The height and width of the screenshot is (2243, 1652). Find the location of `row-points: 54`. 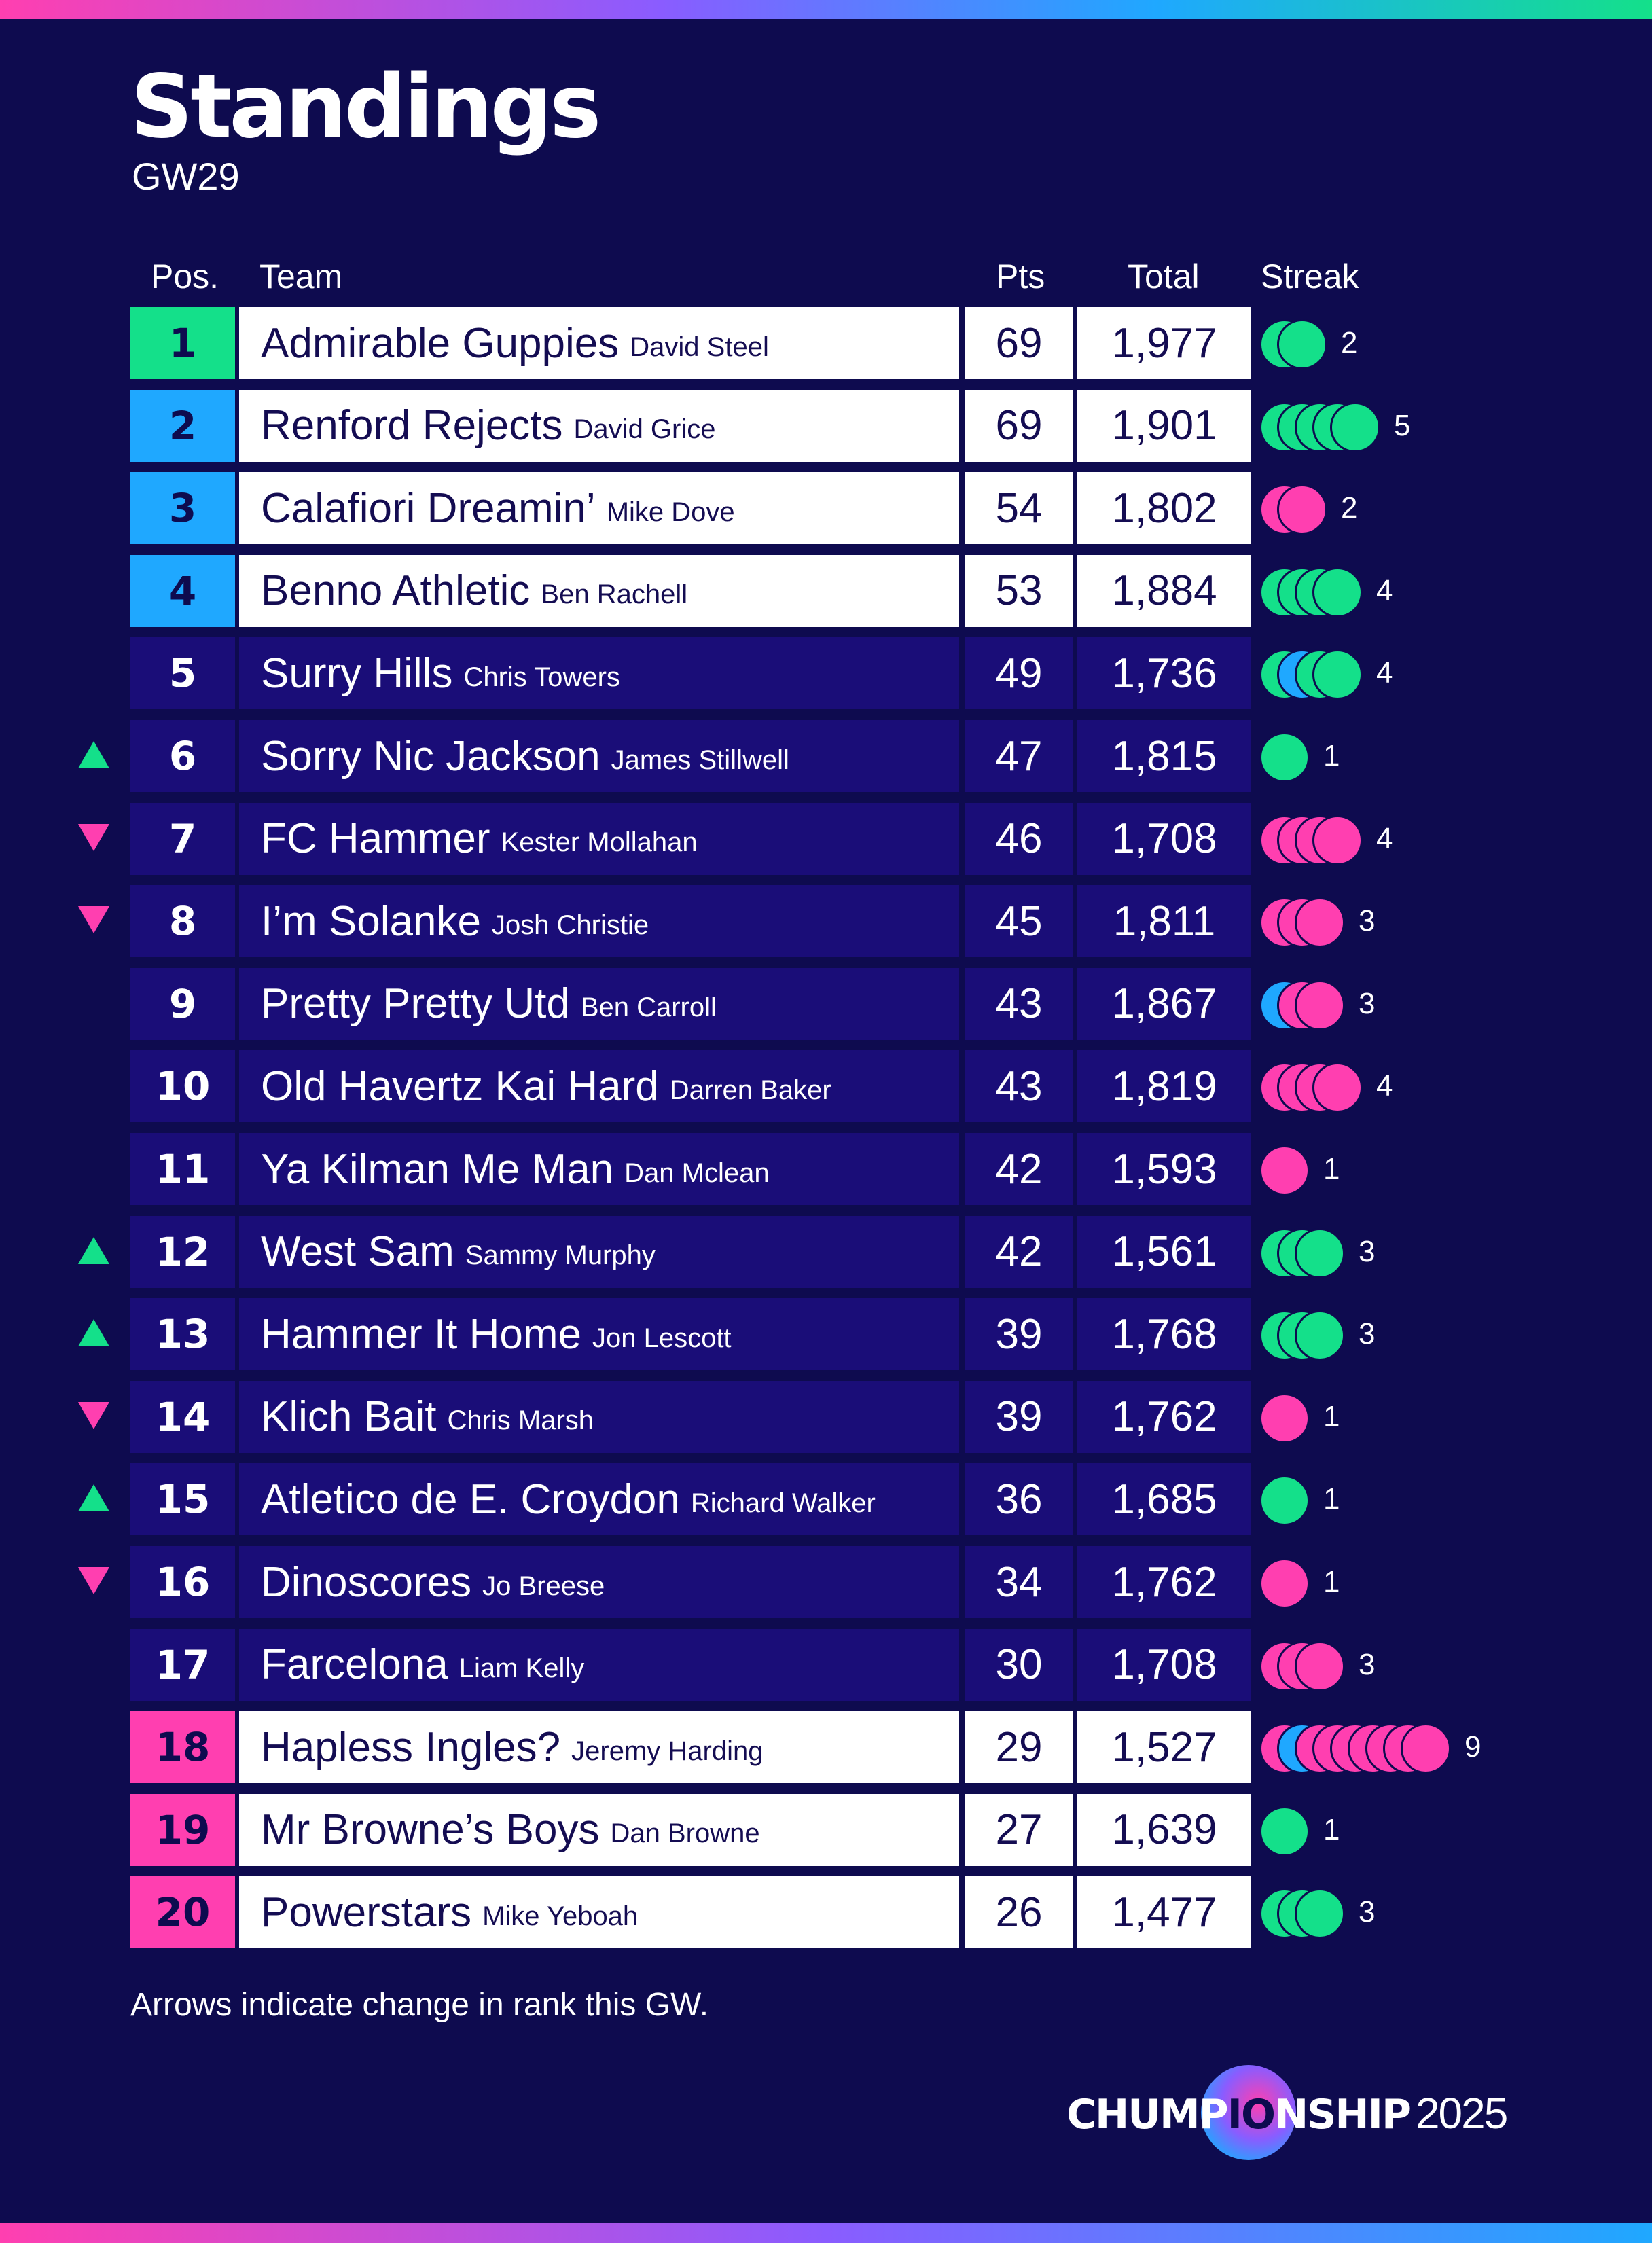

row-points: 54 is located at coordinates (1019, 508).